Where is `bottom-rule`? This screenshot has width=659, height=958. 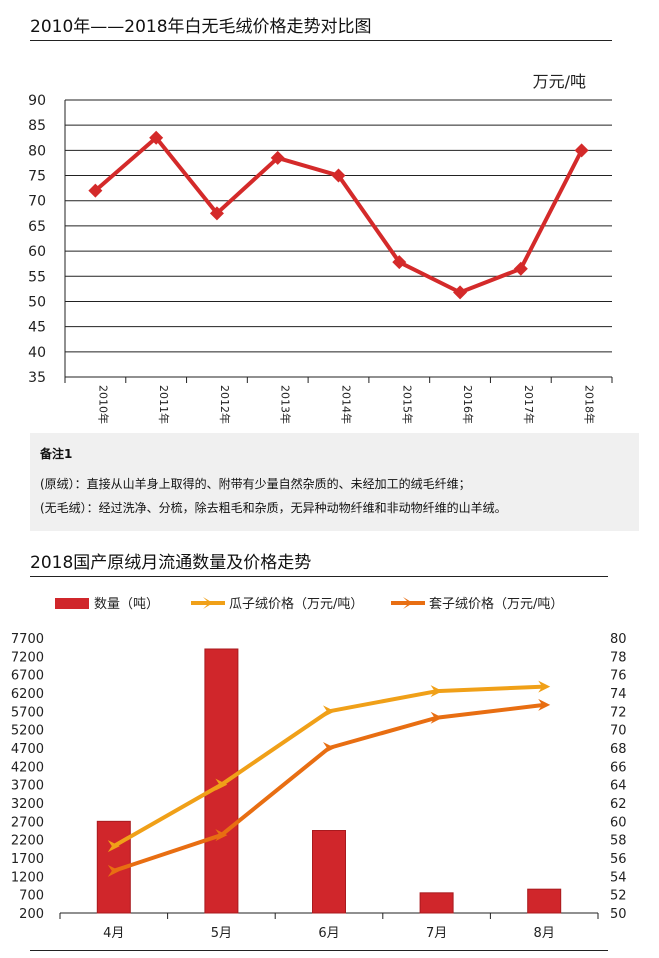
bottom-rule is located at coordinates (319, 950).